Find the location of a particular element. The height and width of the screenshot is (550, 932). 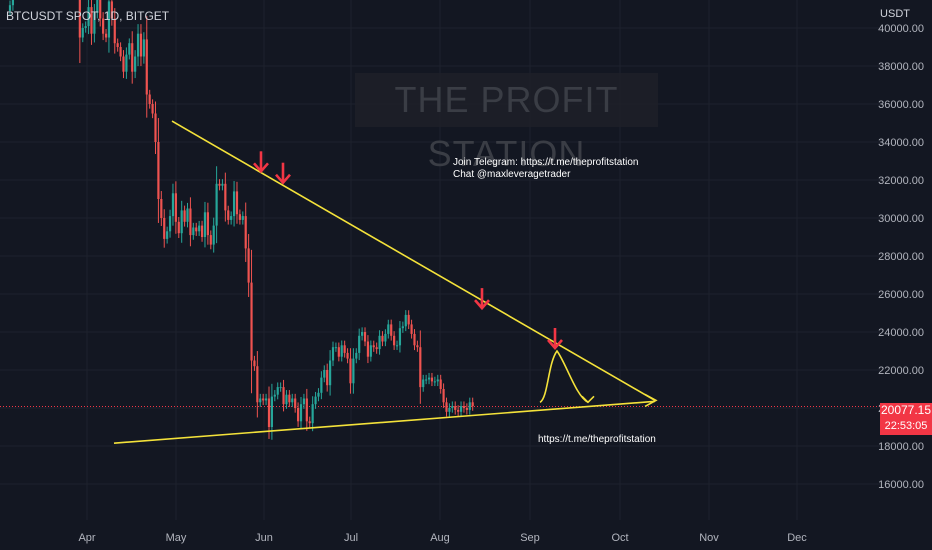

price-tick-label: 34000.00 is located at coordinates (901, 143).